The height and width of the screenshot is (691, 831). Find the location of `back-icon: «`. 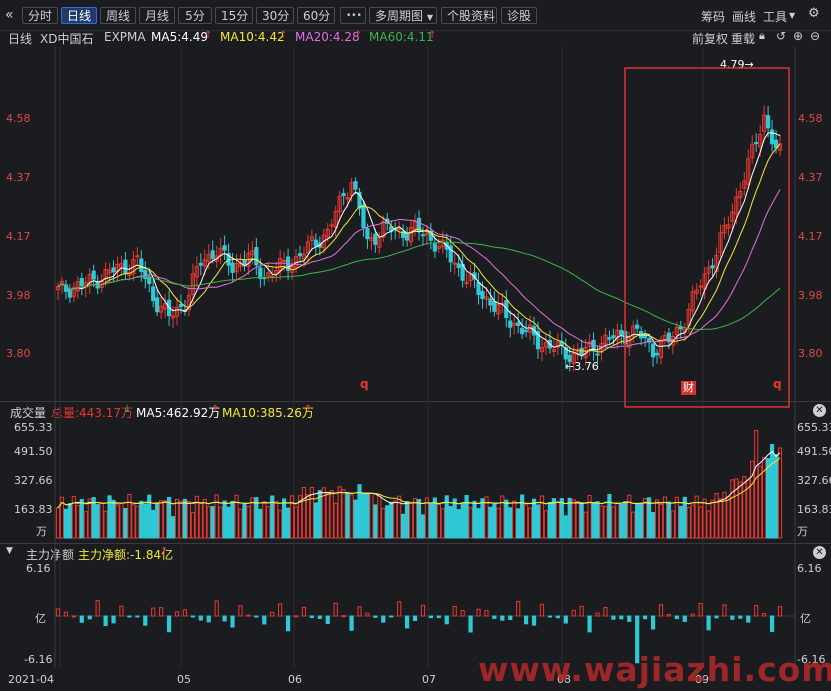

back-icon: « is located at coordinates (9, 15).